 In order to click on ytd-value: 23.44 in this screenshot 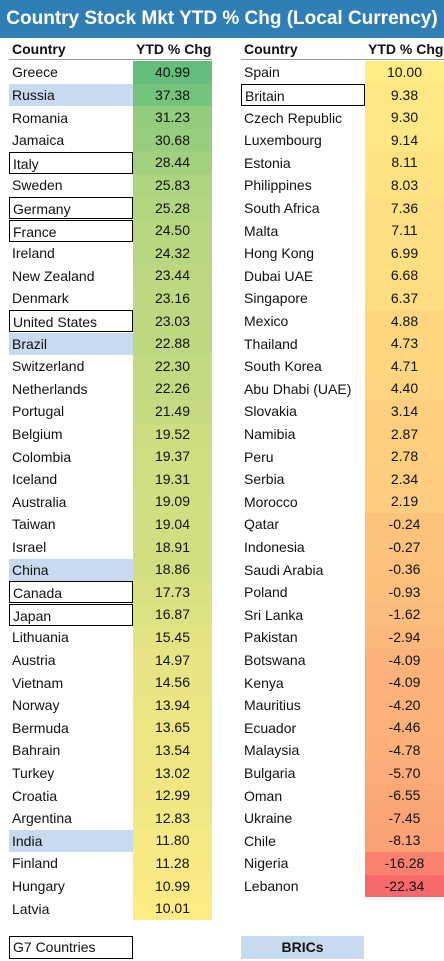, I will do `click(172, 275)`.